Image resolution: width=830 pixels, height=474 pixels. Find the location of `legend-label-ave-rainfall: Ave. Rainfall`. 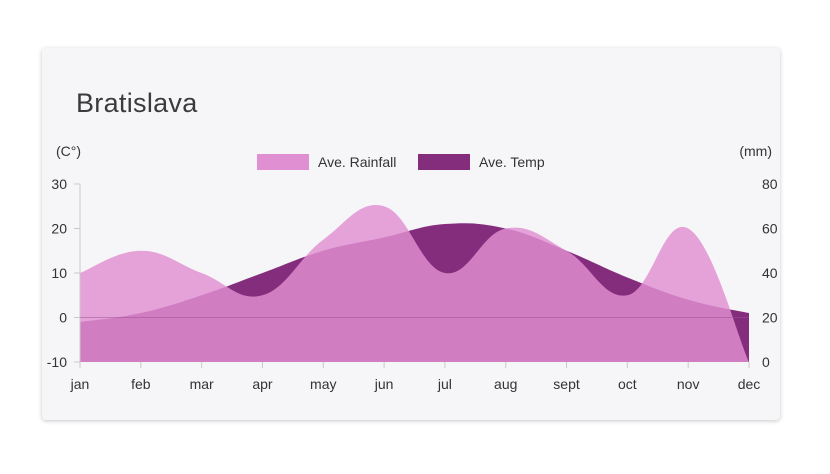

legend-label-ave-rainfall: Ave. Rainfall is located at coordinates (357, 162).